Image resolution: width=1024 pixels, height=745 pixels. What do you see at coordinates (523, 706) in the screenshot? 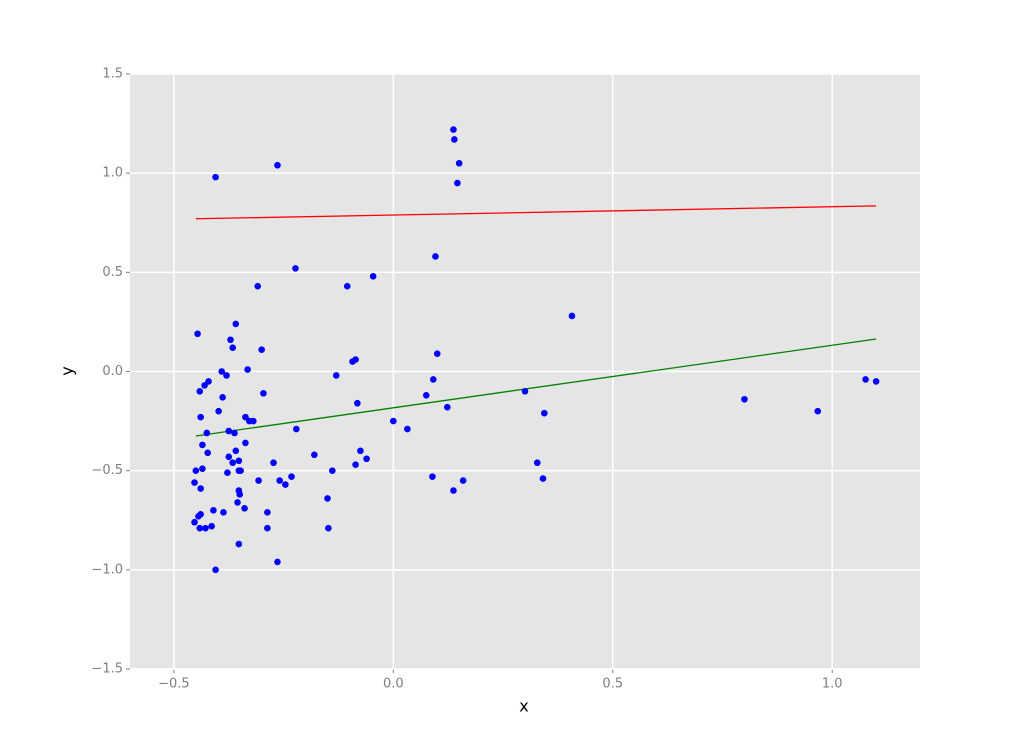
I see `x-axis-title: x` at bounding box center [523, 706].